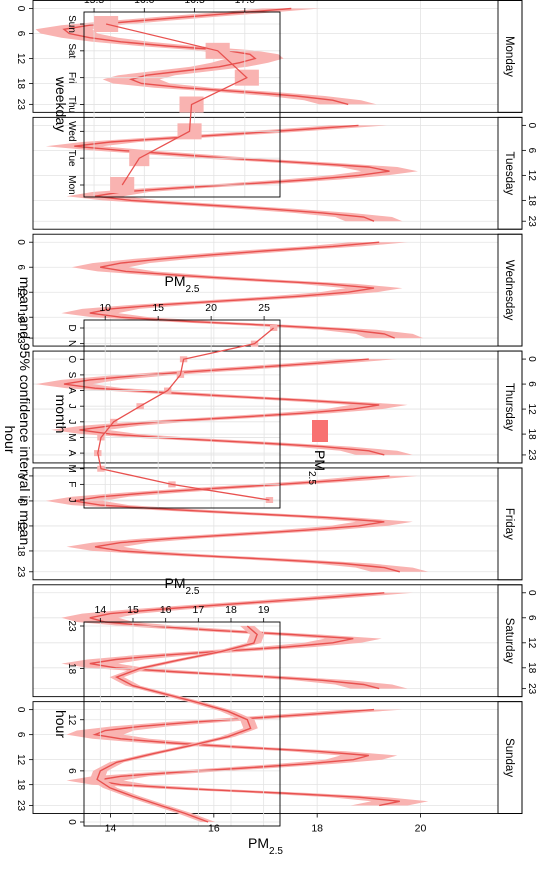  Describe the element at coordinates (198, 610) in the screenshot. I see `y-tick-label: 17` at that location.